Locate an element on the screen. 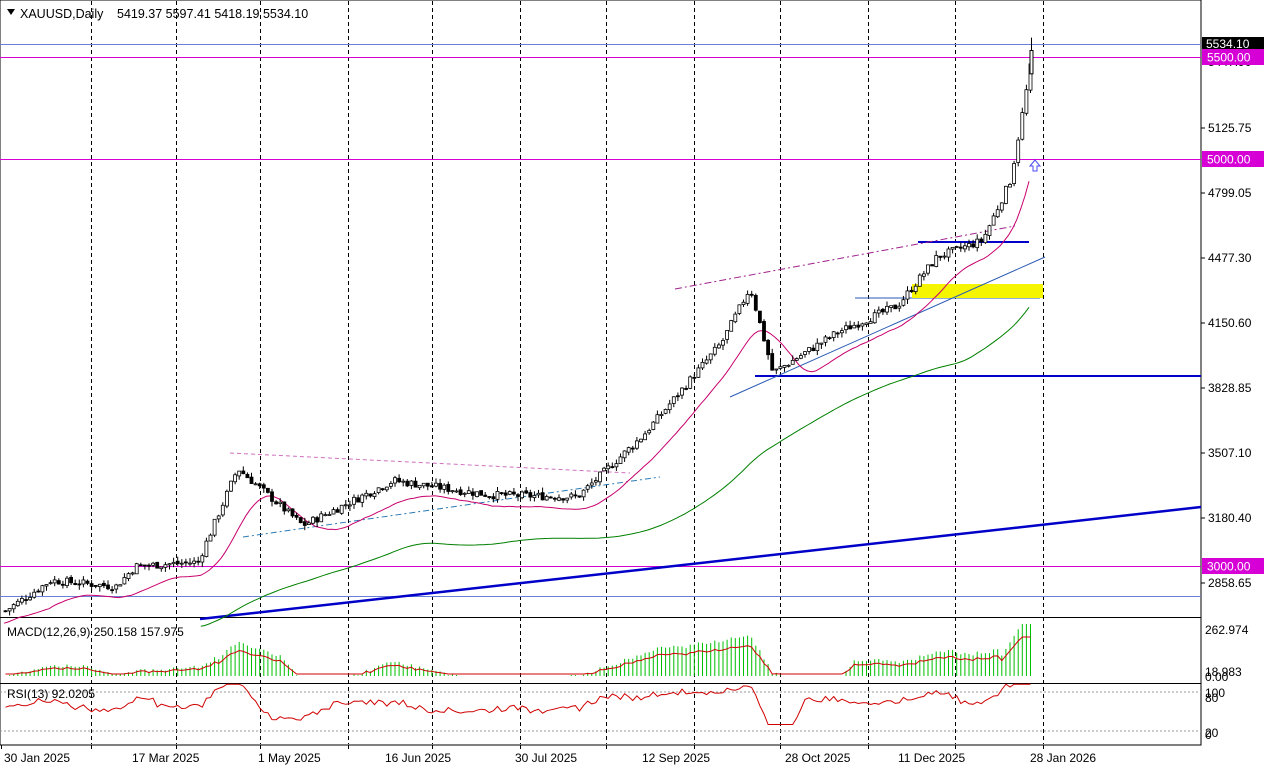  dashed-resistance is located at coordinates (430, 463).